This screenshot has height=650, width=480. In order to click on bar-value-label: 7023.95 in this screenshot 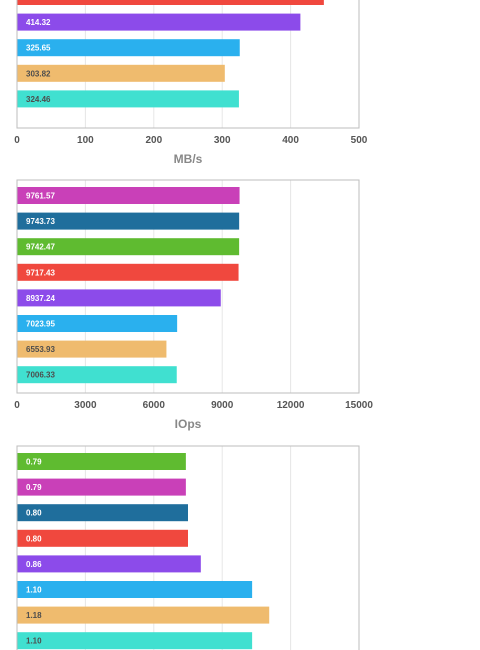, I will do `click(40, 324)`.